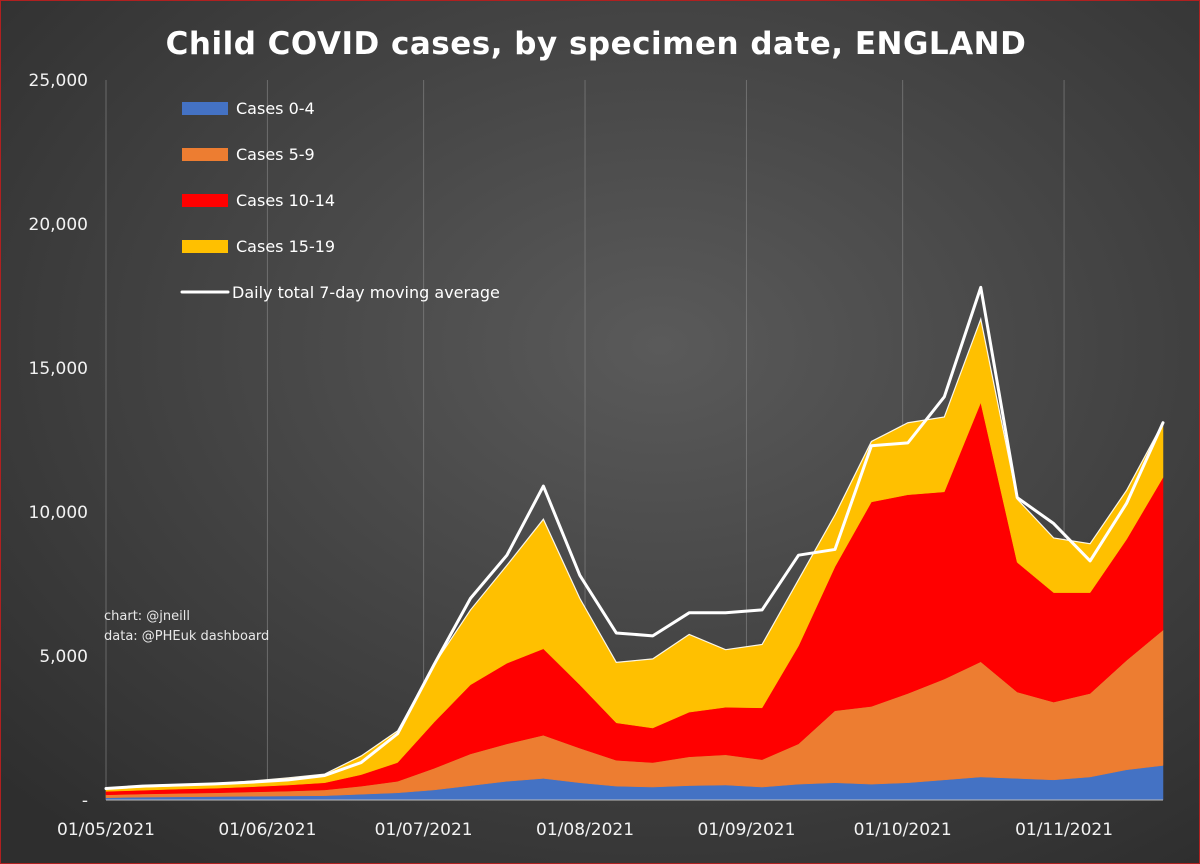  Describe the element at coordinates (63, 657) in the screenshot. I see `y-tick-label: 5,000` at that location.